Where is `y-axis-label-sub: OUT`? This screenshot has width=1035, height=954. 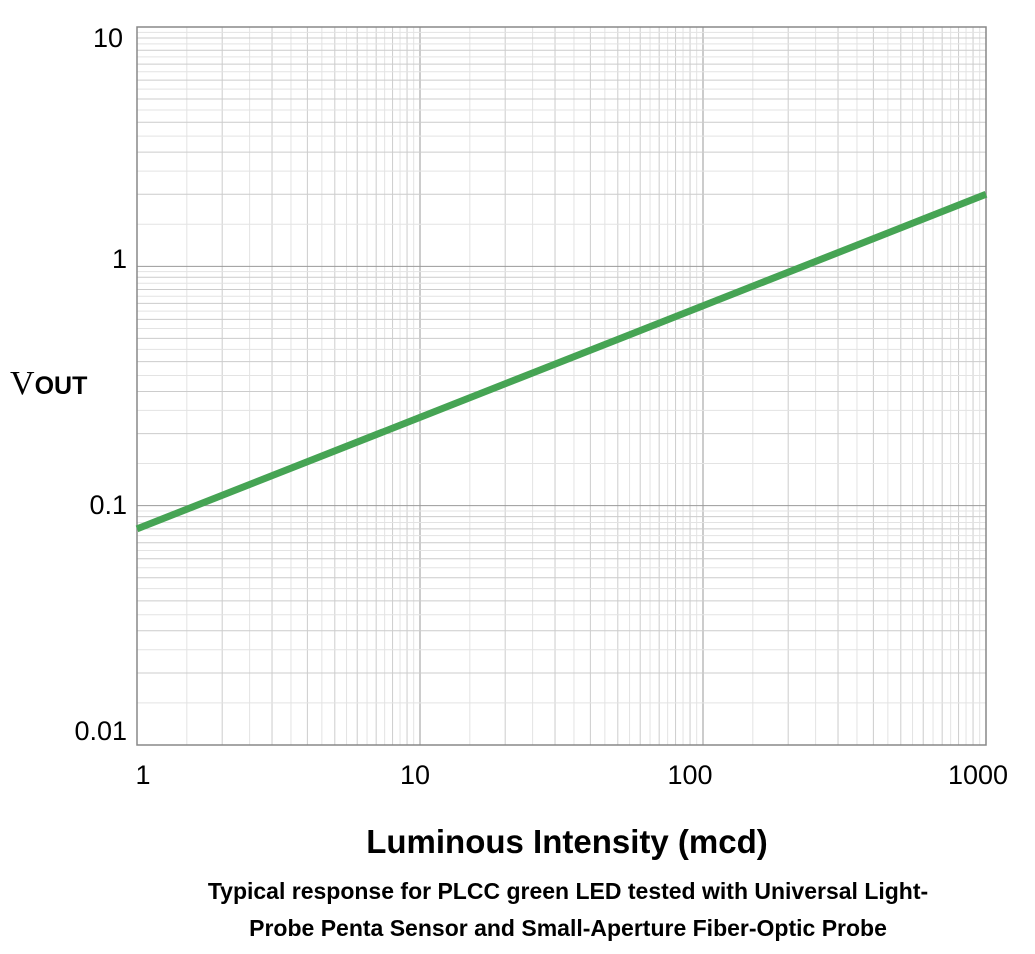 y-axis-label-sub: OUT is located at coordinates (61, 386).